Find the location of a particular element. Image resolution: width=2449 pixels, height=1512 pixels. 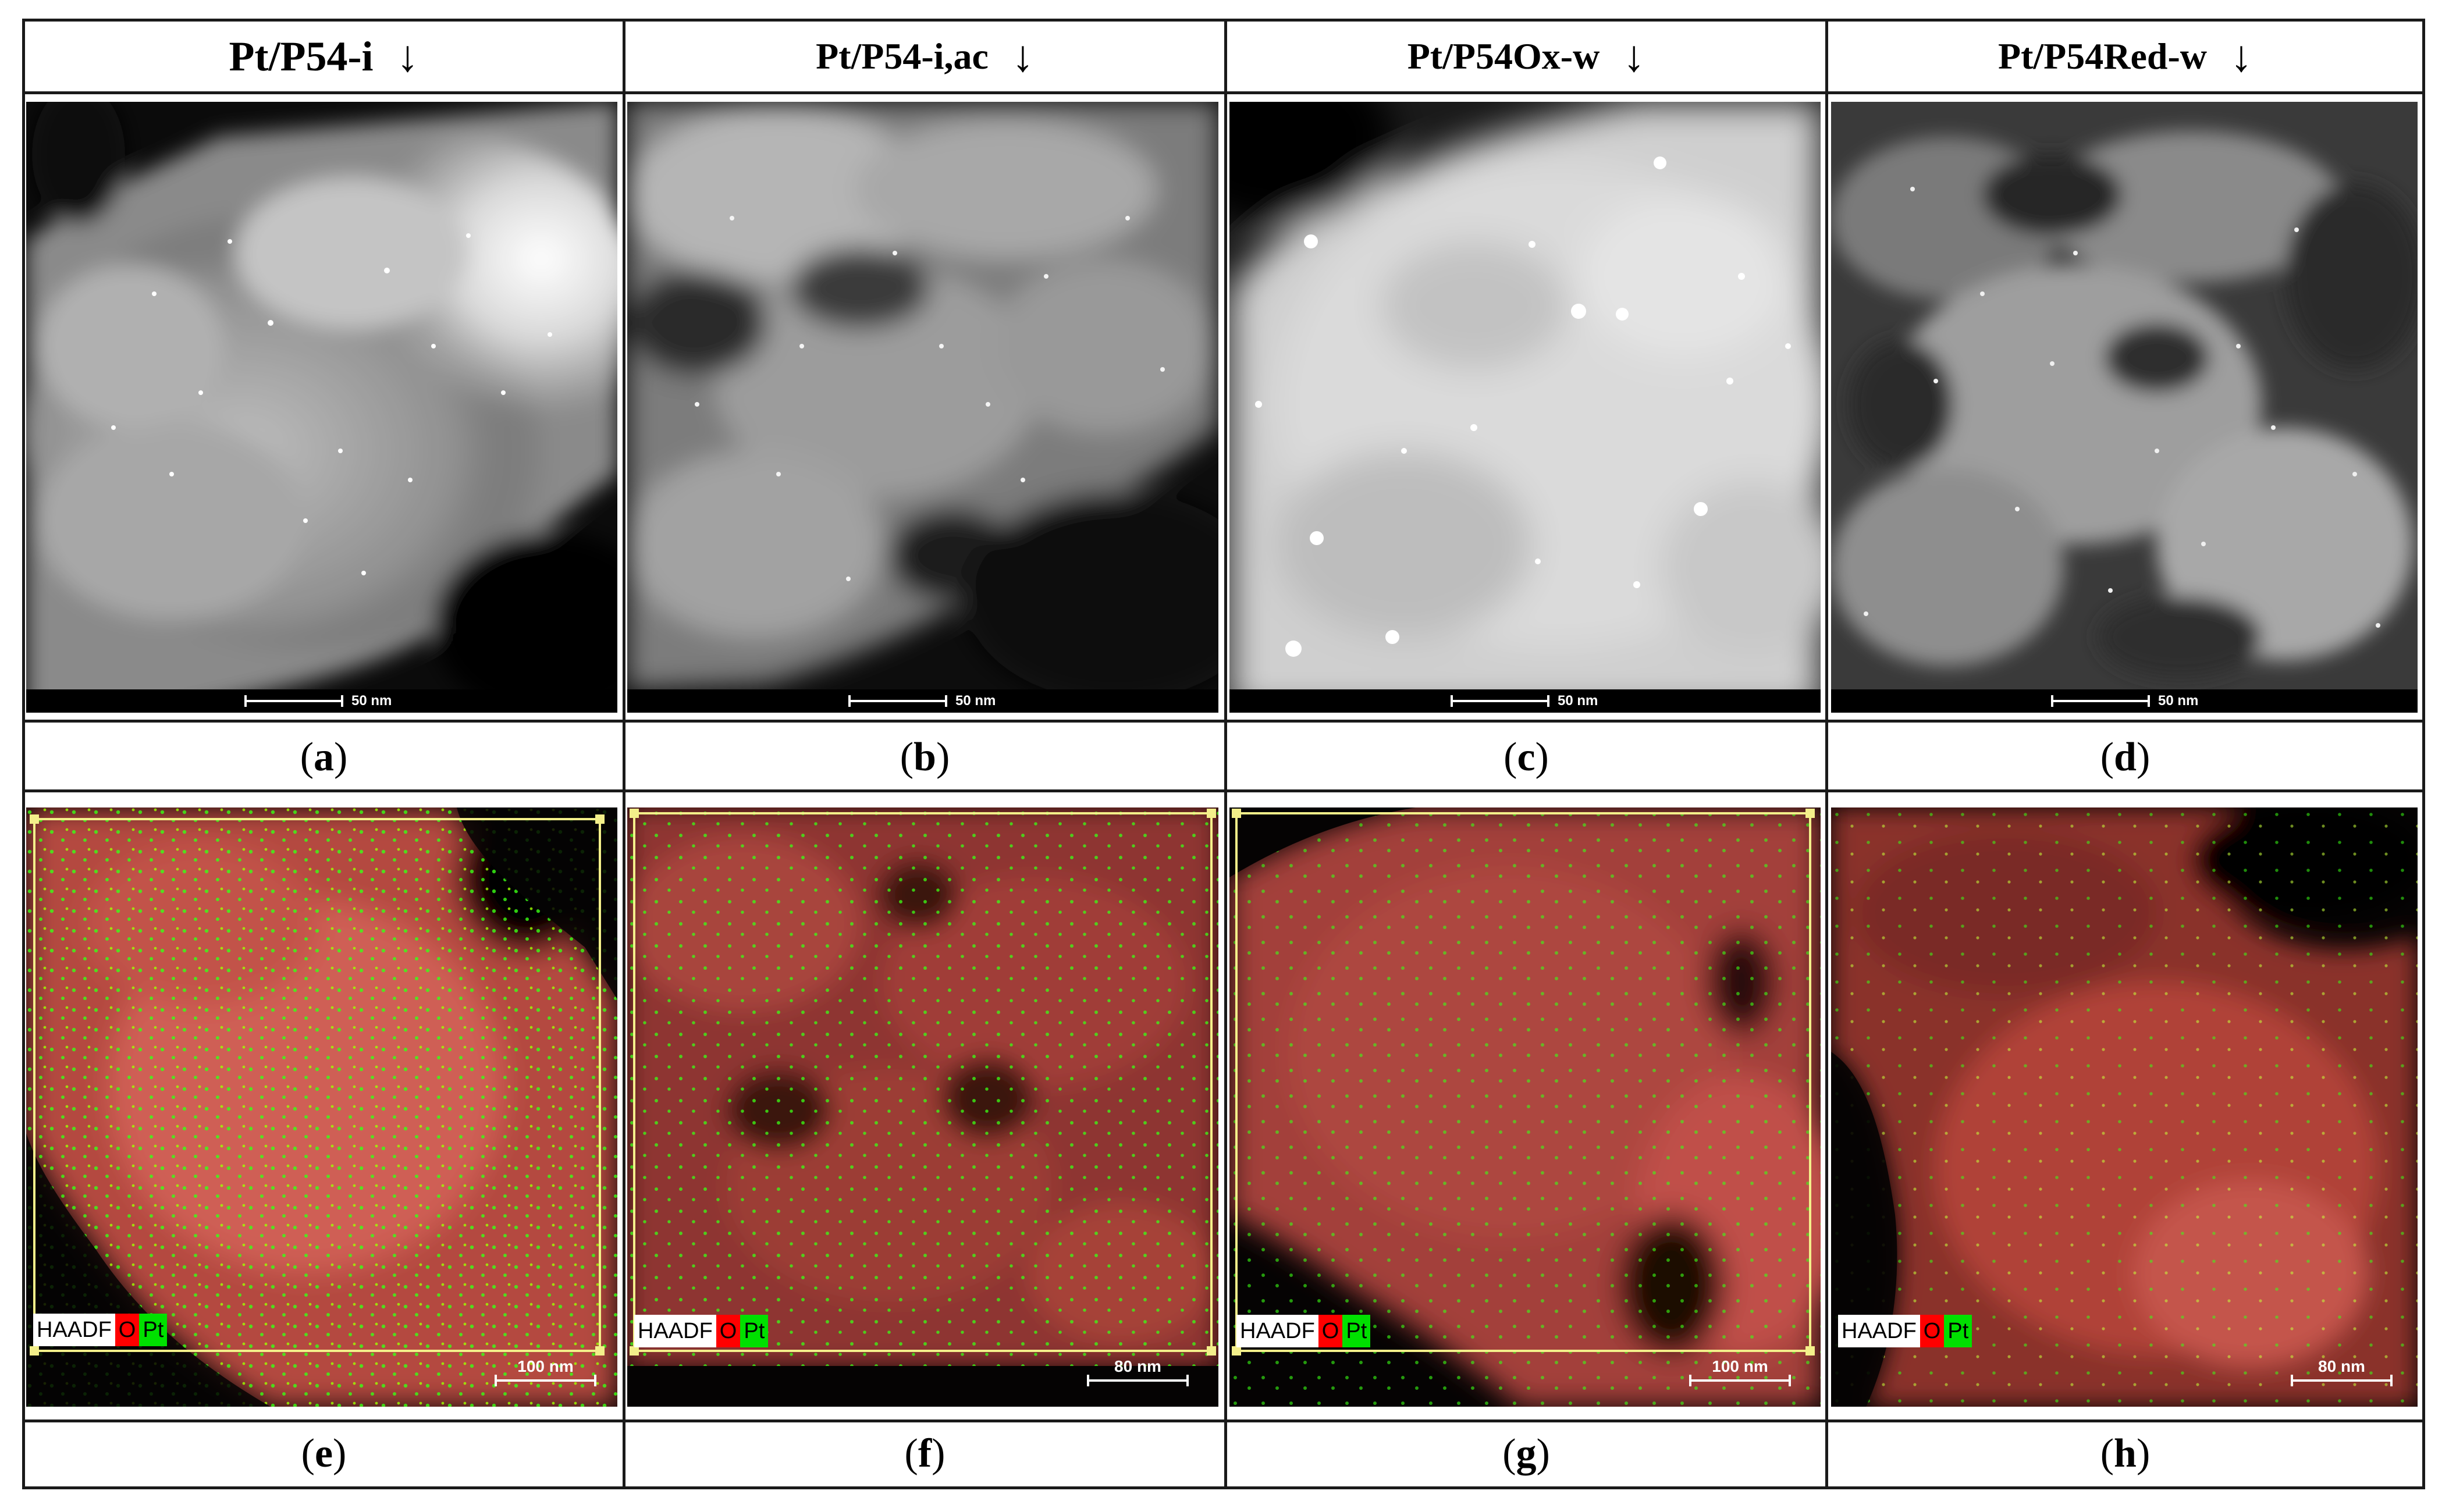

caption-letter: b is located at coordinates (925, 757).